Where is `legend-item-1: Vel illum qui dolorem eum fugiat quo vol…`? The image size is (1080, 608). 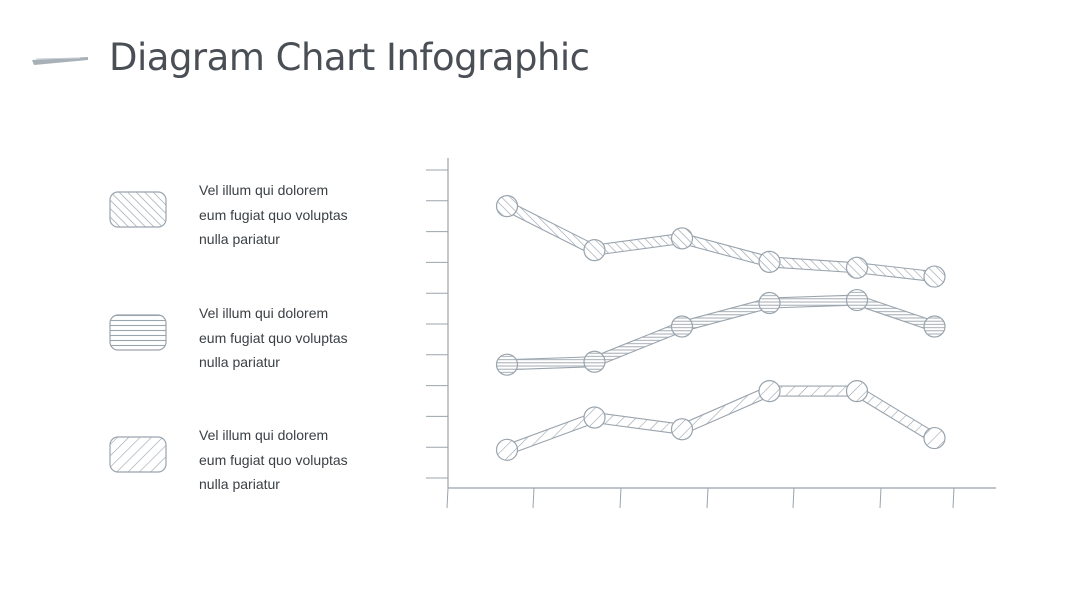 legend-item-1: Vel illum qui dolorem eum fugiat quo vol… is located at coordinates (248, 218).